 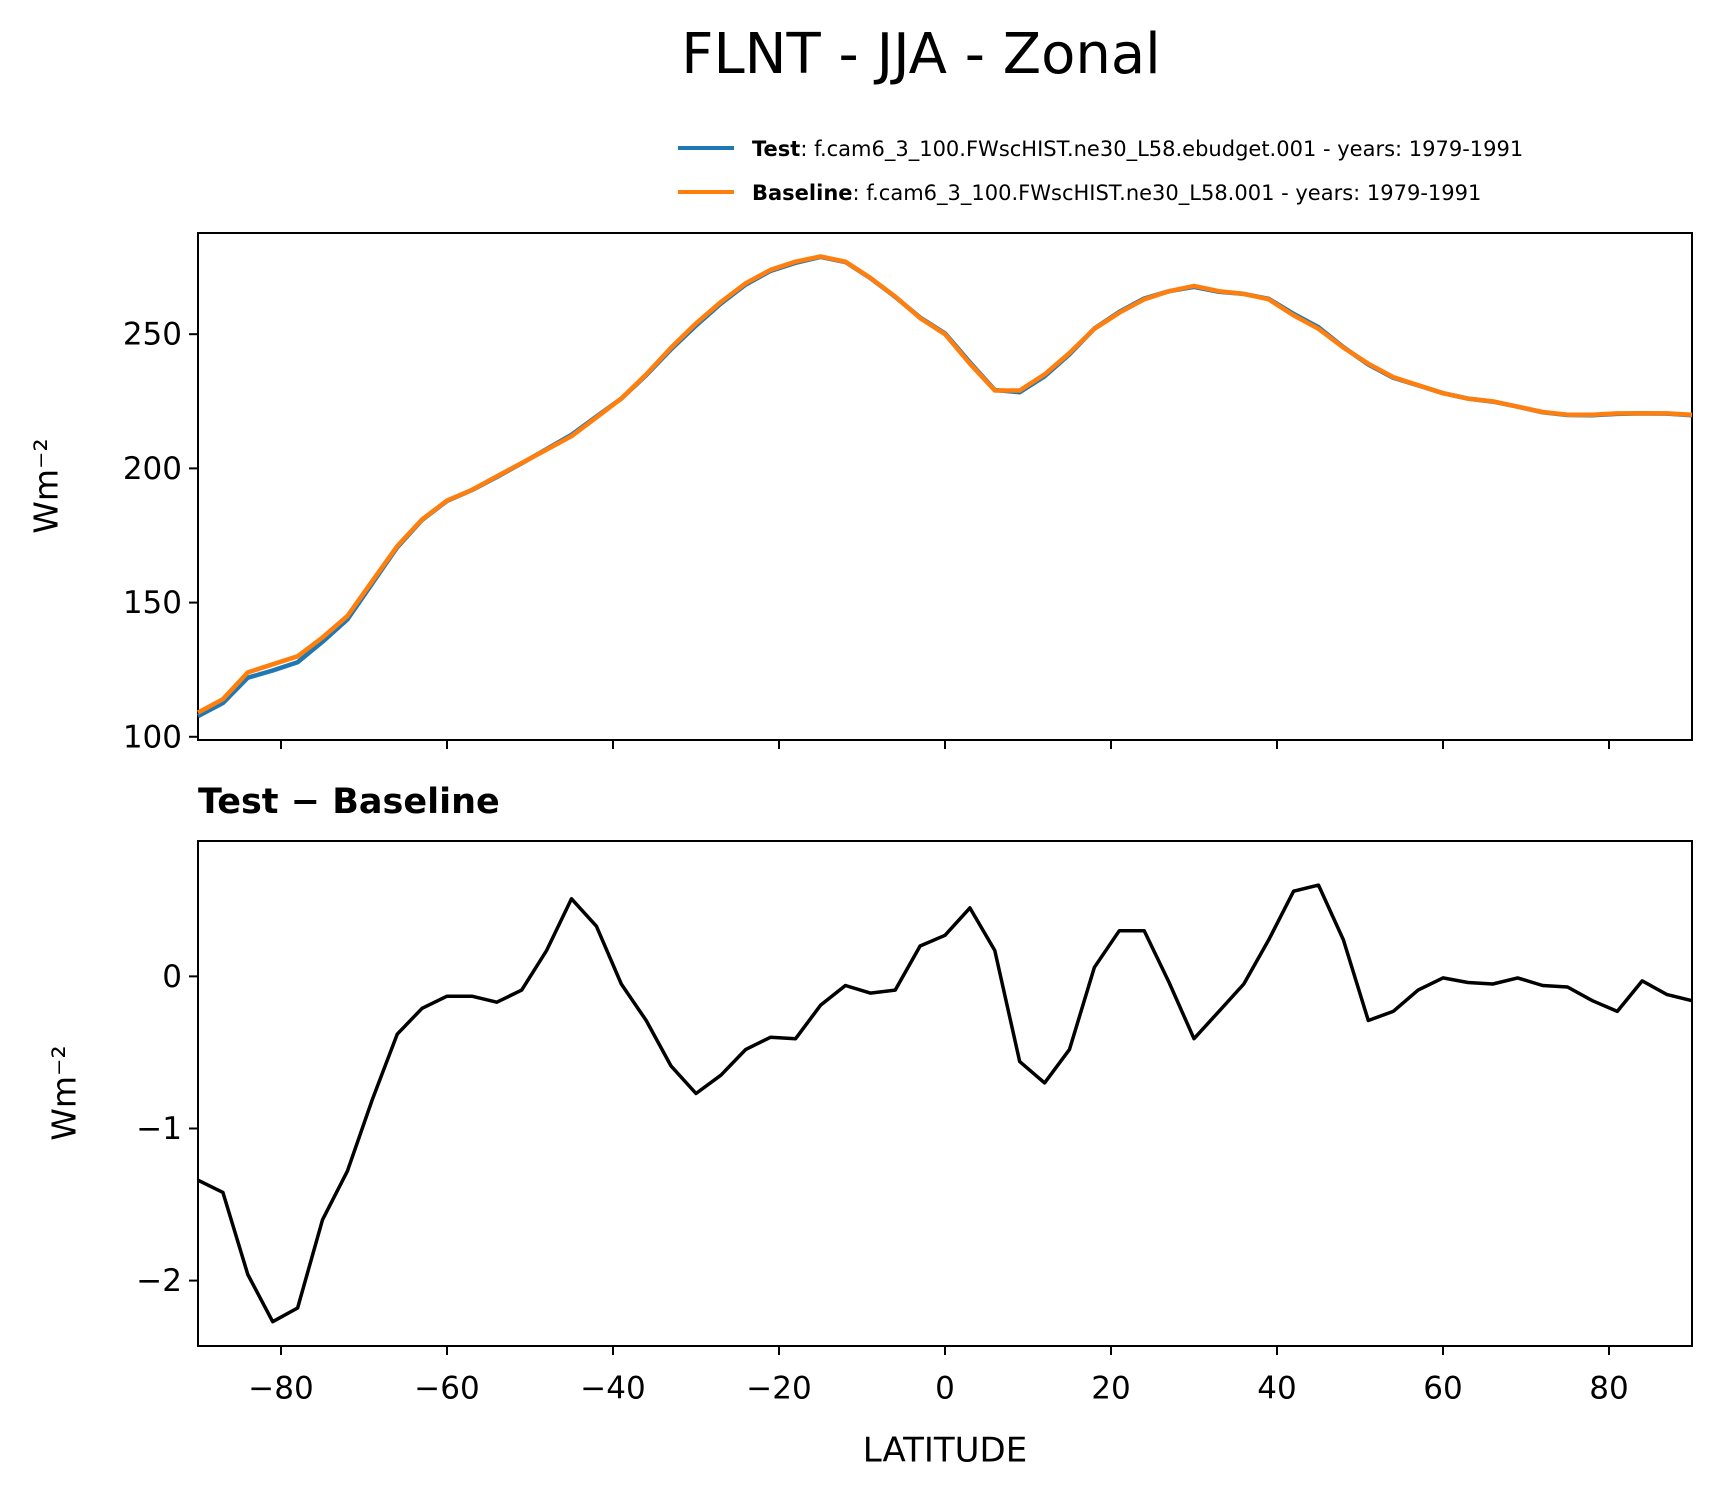 I want to click on y-tick-label: 150, so click(x=152, y=603).